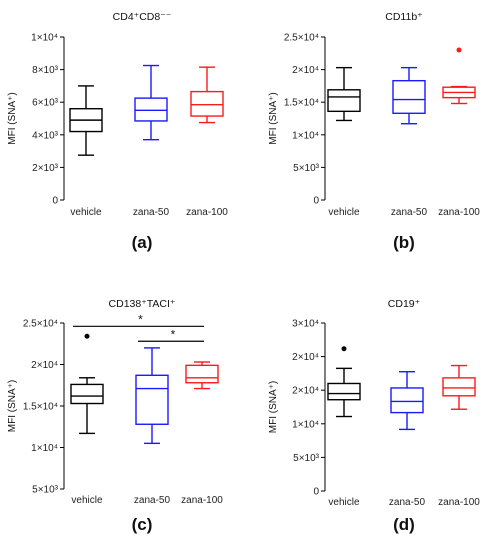 The height and width of the screenshot is (550, 495). What do you see at coordinates (404, 17) in the screenshot?
I see `panel-title: CD11b⁺` at bounding box center [404, 17].